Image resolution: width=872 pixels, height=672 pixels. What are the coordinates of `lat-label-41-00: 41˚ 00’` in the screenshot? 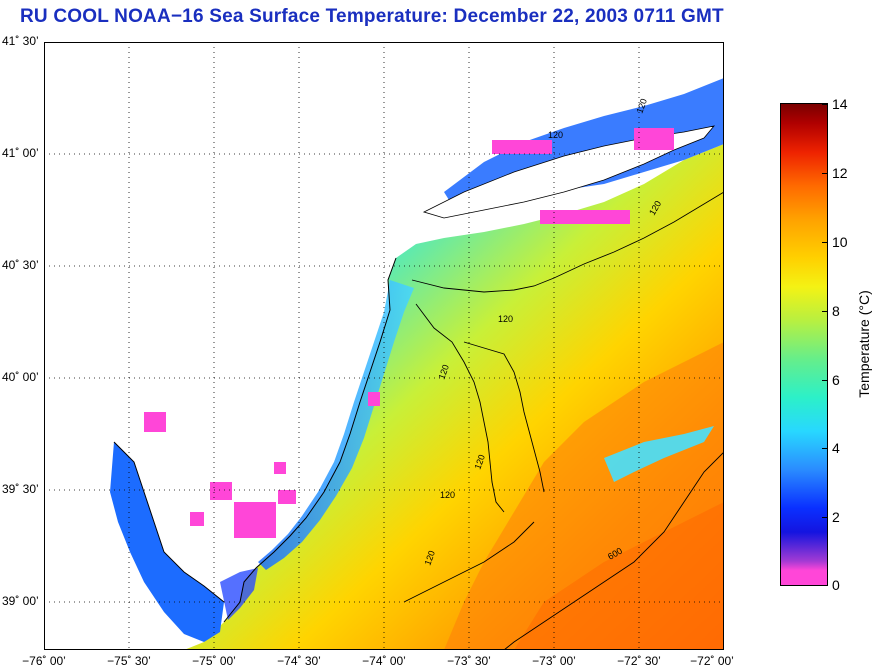 It's located at (20, 153).